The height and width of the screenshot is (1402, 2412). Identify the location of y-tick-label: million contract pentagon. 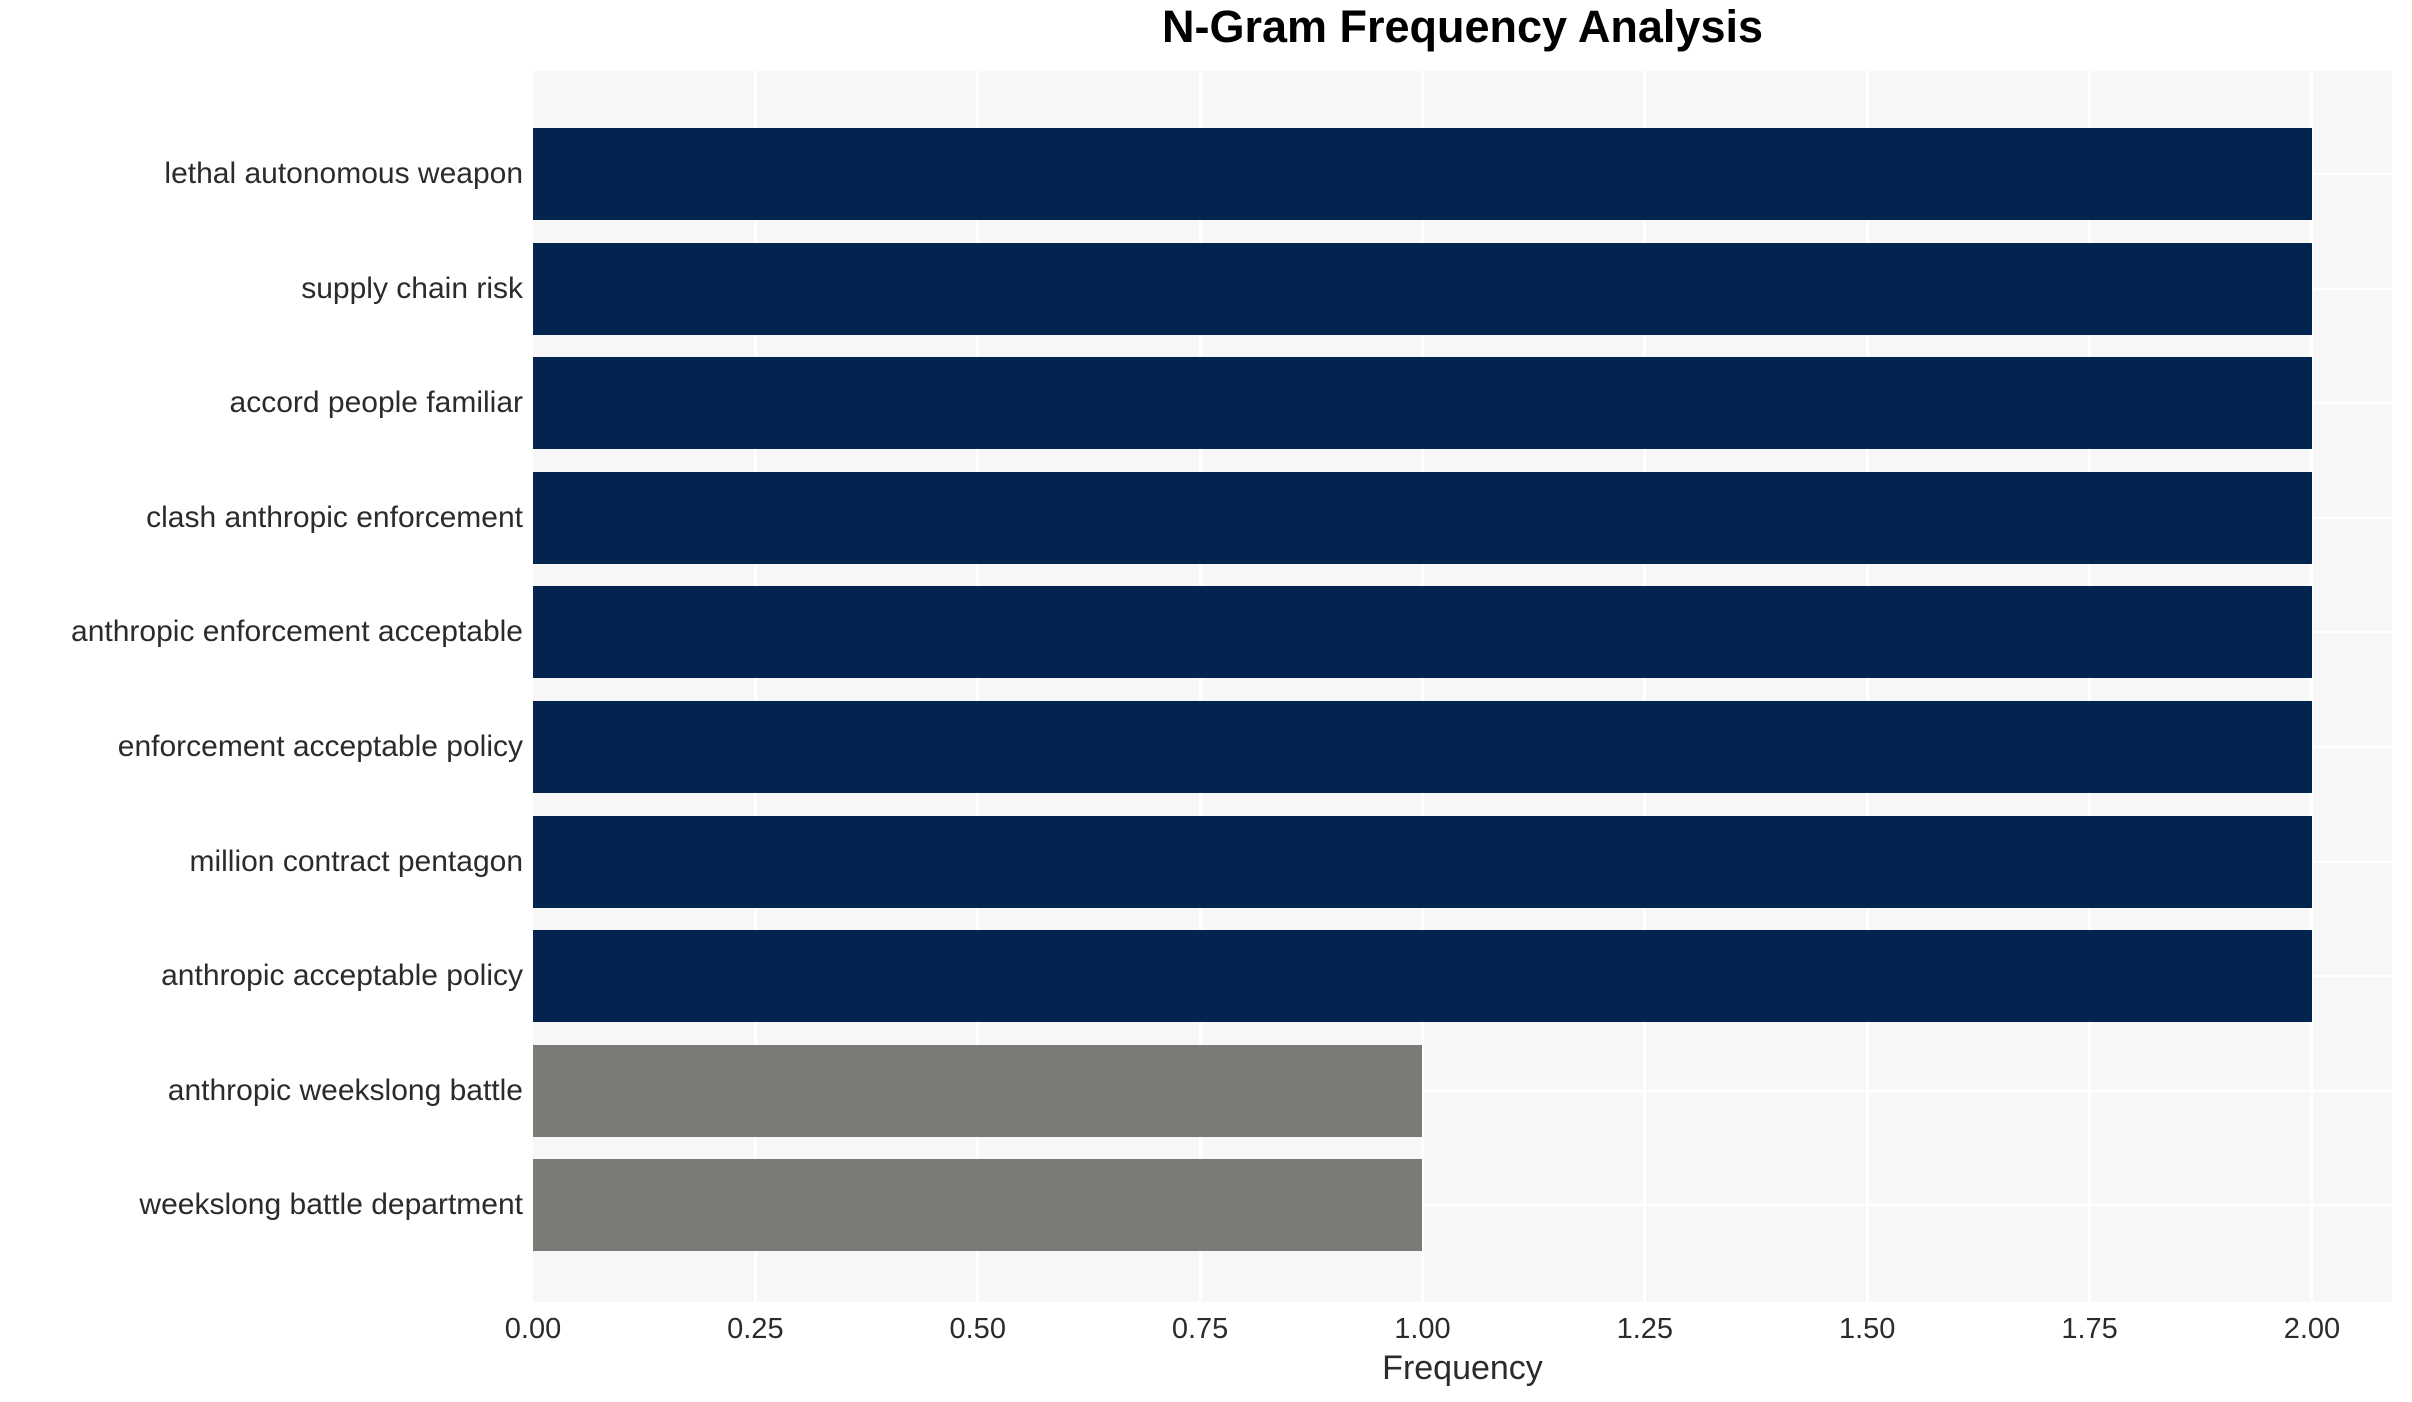
(356, 861).